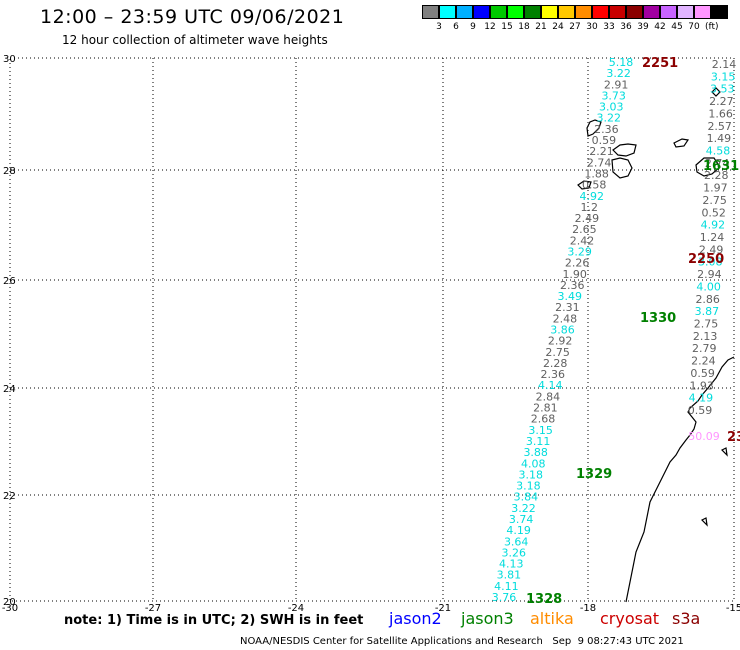  Describe the element at coordinates (506, 586) in the screenshot. I see `wave-height-value: 4.11` at that location.